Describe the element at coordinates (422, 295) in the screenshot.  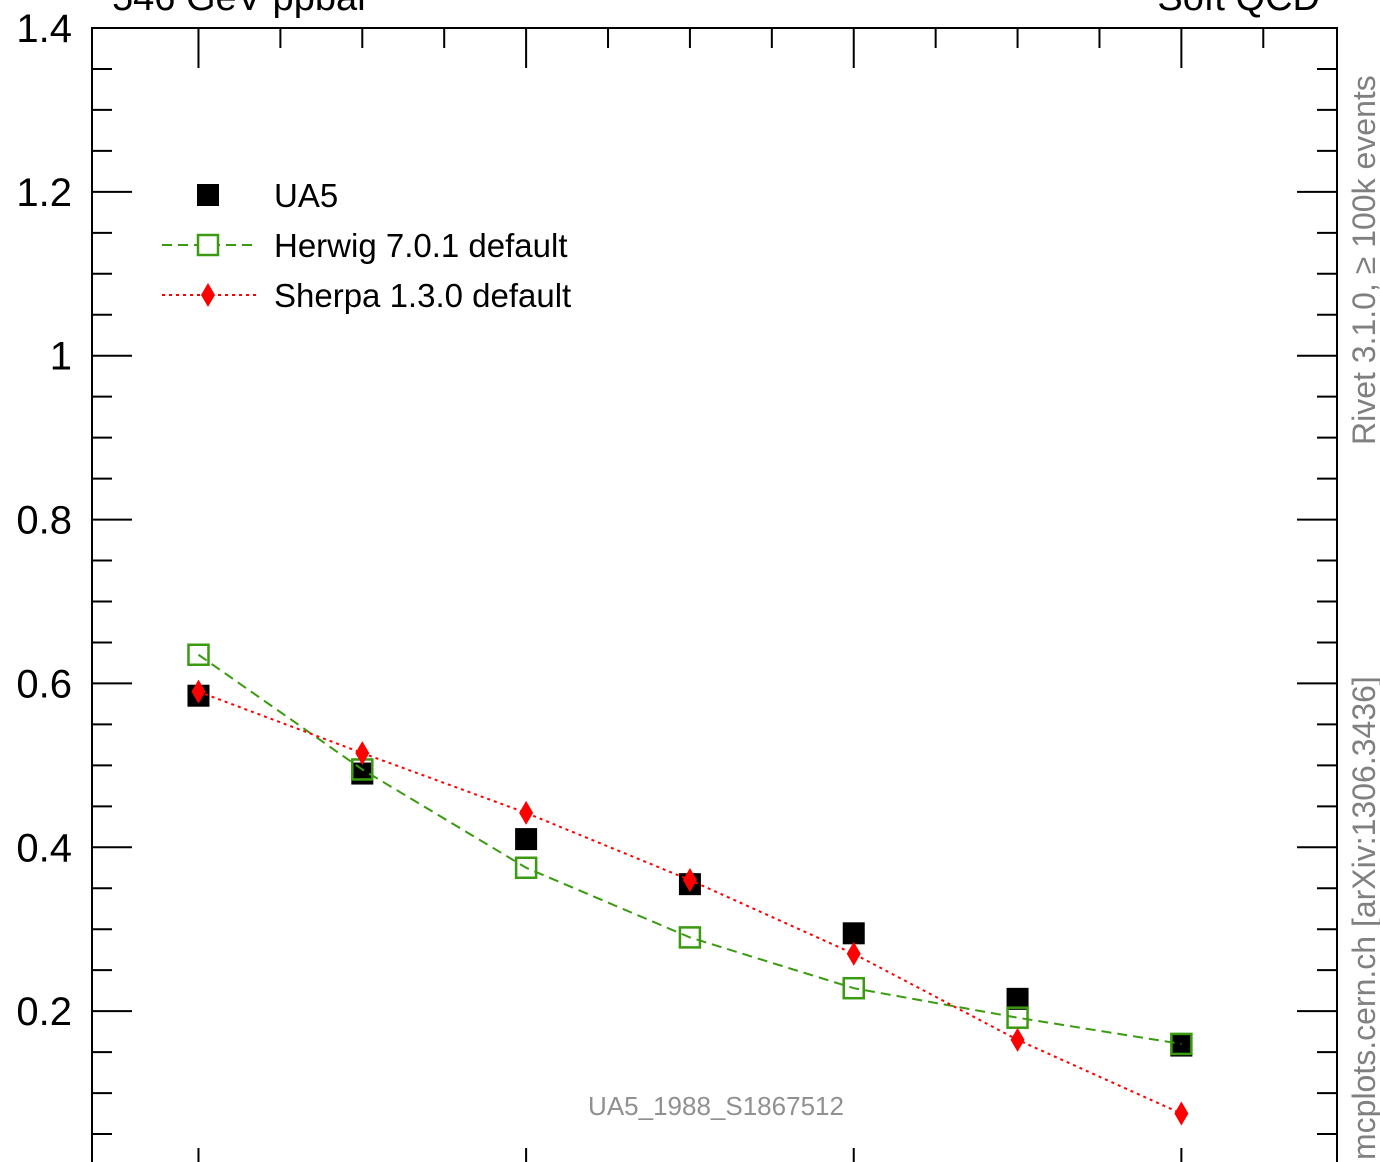
I see `legend-label: Sherpa 1.3.0 default` at that location.